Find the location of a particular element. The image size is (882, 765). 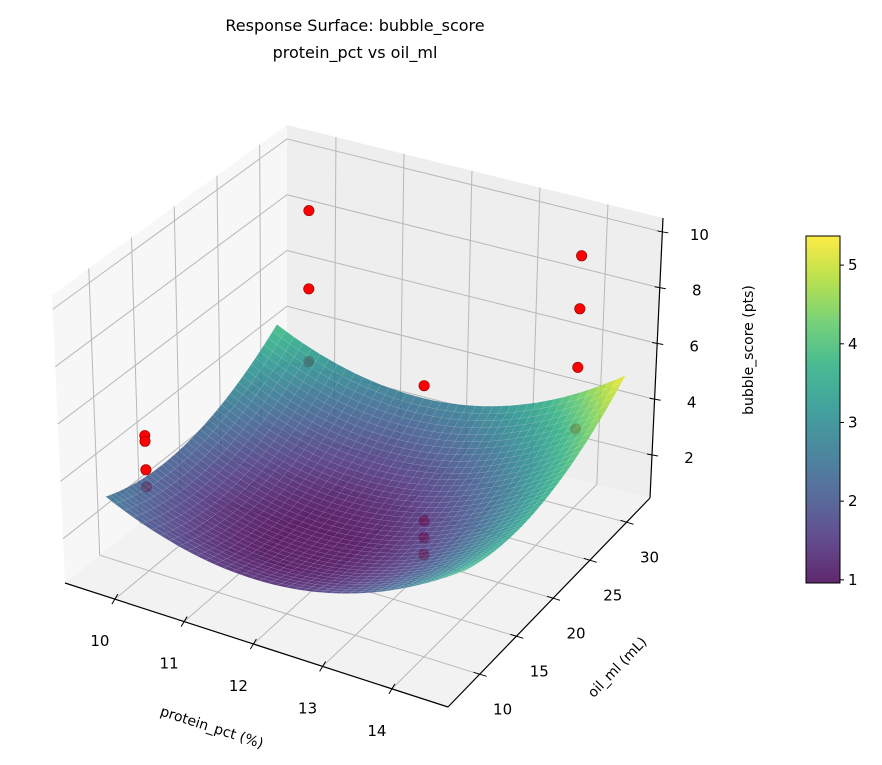

colorbar-tick-label: 4 is located at coordinates (853, 344).